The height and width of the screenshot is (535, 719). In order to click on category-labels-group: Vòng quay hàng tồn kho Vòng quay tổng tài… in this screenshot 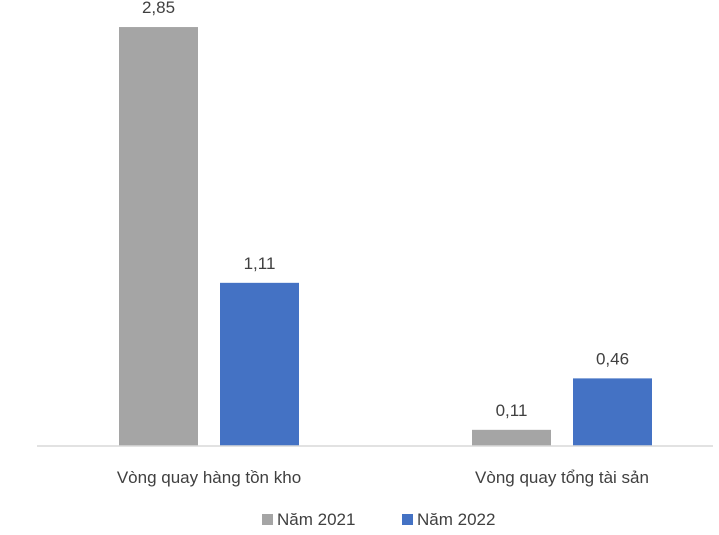, I will do `click(383, 477)`.